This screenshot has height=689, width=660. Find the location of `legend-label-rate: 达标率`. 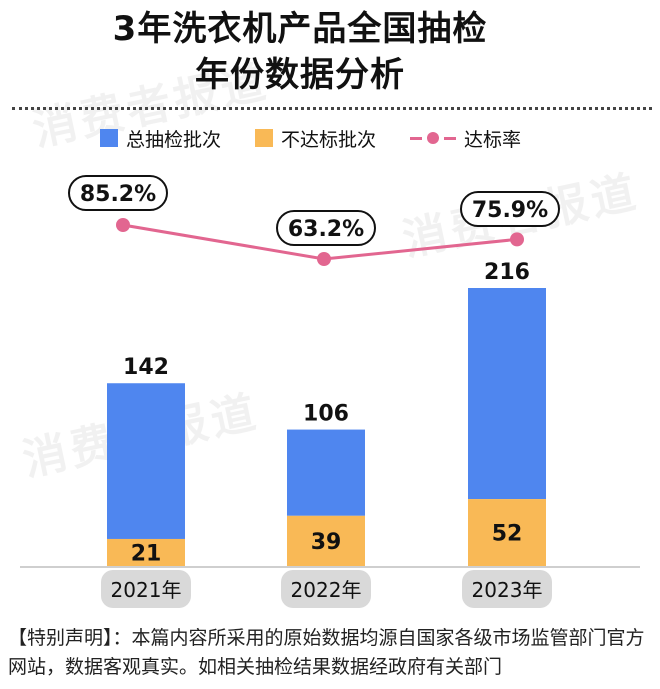

legend-label-rate: 达标率 is located at coordinates (493, 139).